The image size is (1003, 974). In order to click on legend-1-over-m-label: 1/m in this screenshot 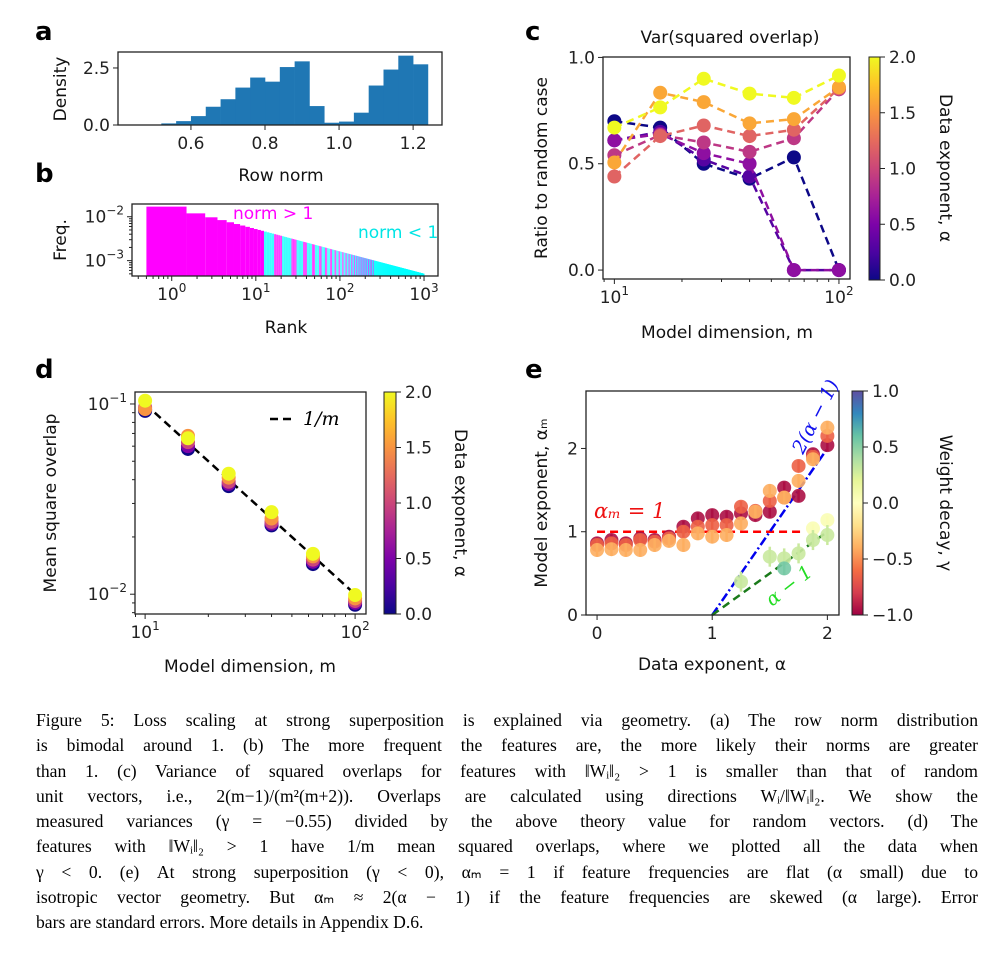, I will do `click(321, 419)`.